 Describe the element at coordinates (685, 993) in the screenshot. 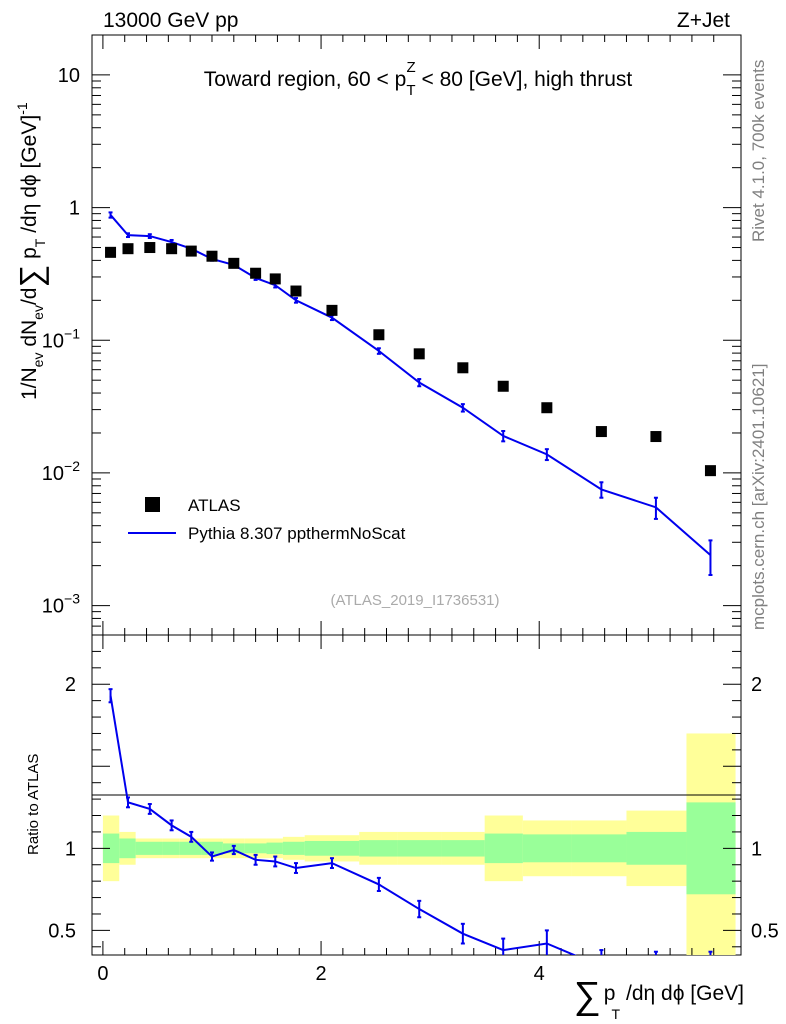

I see `xlabel-rest: /dη dϕ [GeV]` at that location.